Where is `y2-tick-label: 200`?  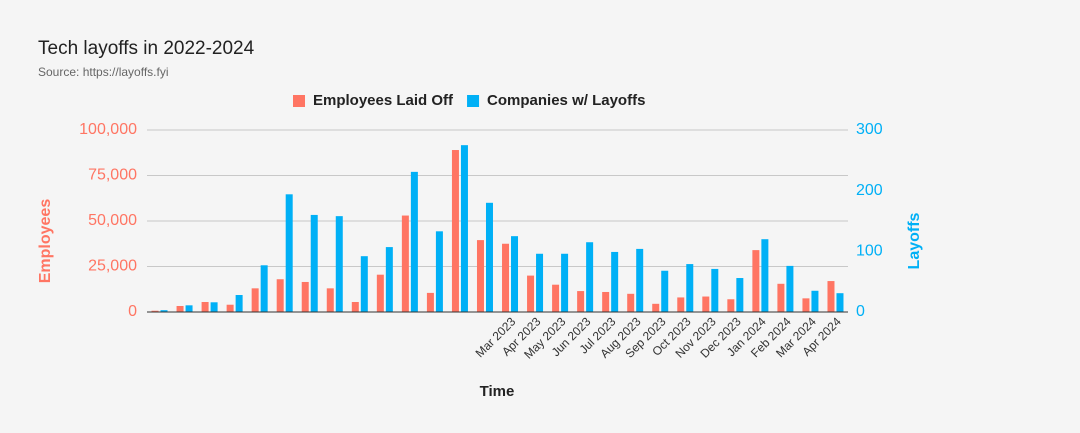 y2-tick-label: 200 is located at coordinates (869, 190).